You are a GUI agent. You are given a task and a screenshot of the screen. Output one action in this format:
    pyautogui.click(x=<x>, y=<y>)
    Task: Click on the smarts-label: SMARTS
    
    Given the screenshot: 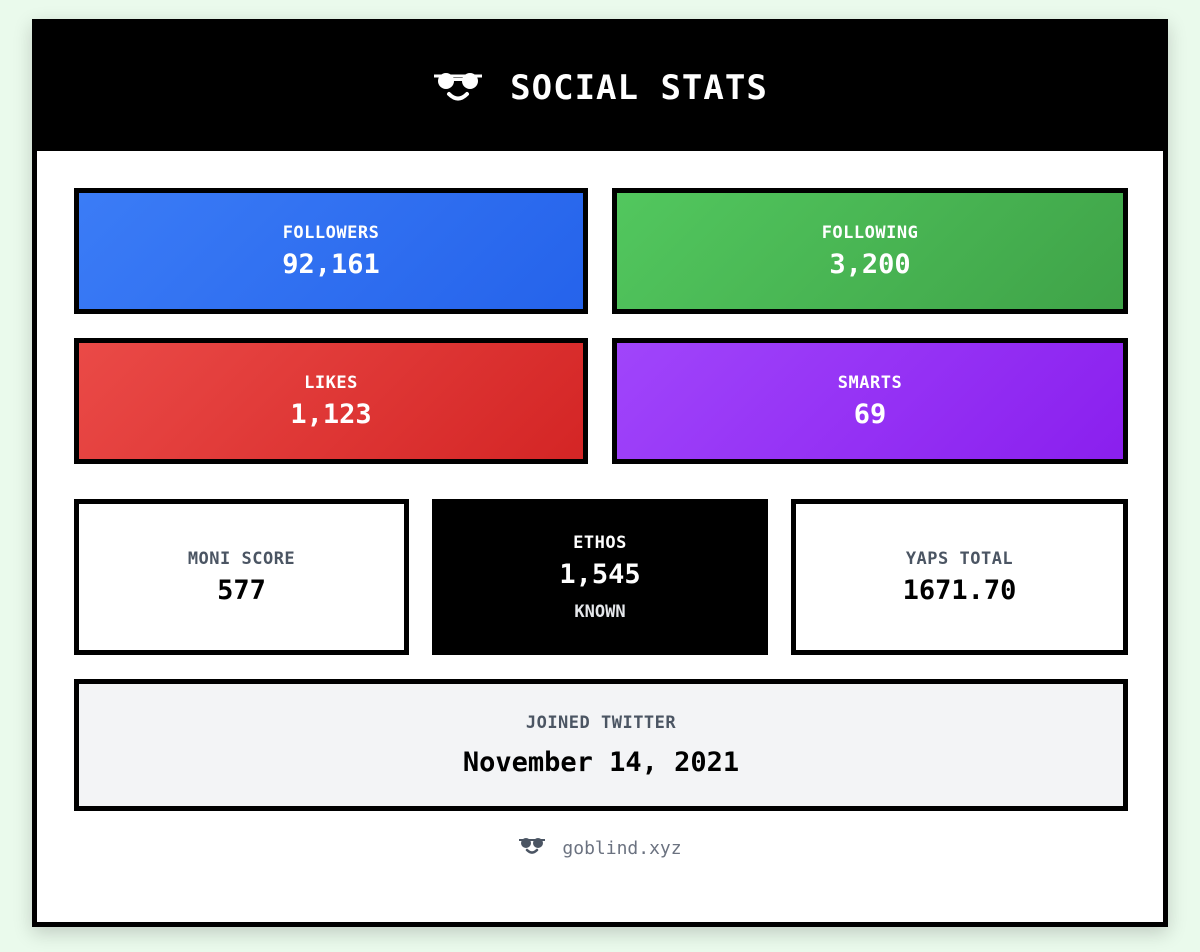 What is the action you would take?
    pyautogui.click(x=870, y=382)
    